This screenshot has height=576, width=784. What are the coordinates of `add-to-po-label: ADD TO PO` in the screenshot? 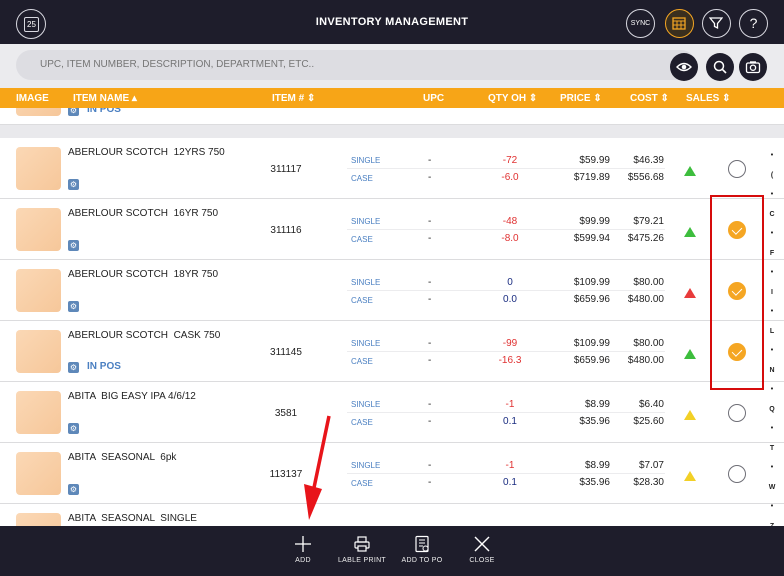 It's located at (422, 560).